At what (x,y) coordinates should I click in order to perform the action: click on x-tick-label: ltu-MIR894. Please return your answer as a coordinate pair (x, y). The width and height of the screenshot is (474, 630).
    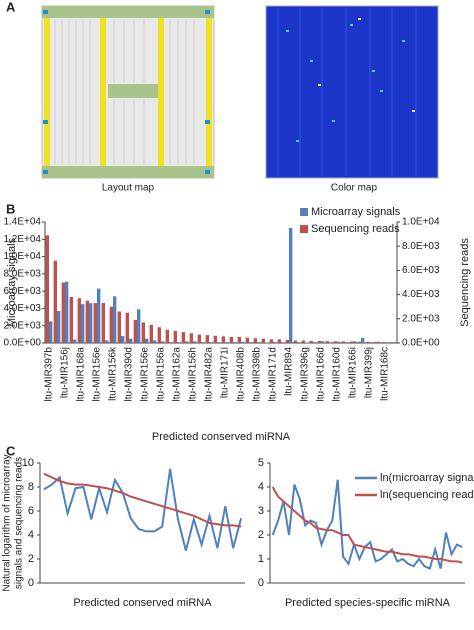
    Looking at the image, I should click on (289, 371).